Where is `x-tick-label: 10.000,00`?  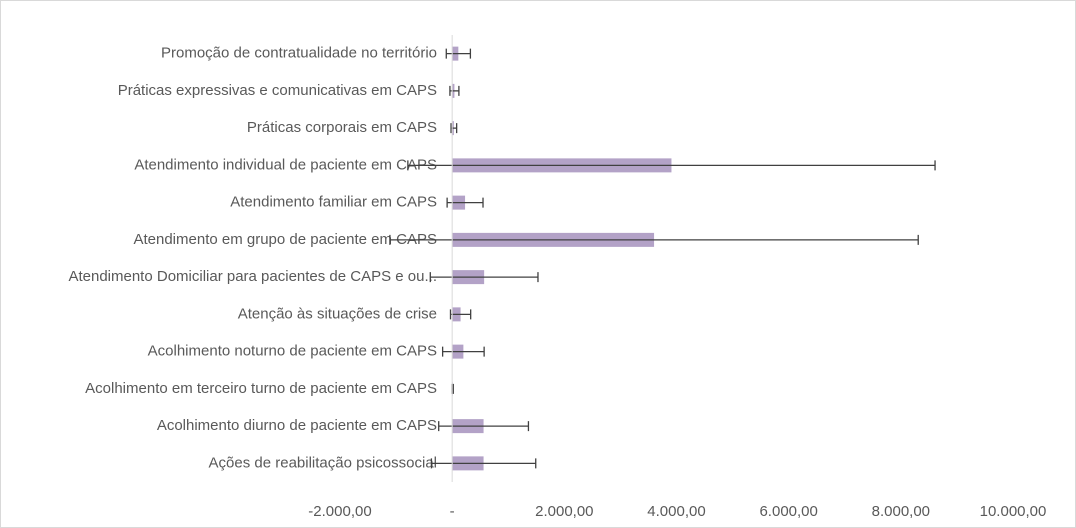
x-tick-label: 10.000,00 is located at coordinates (1013, 511).